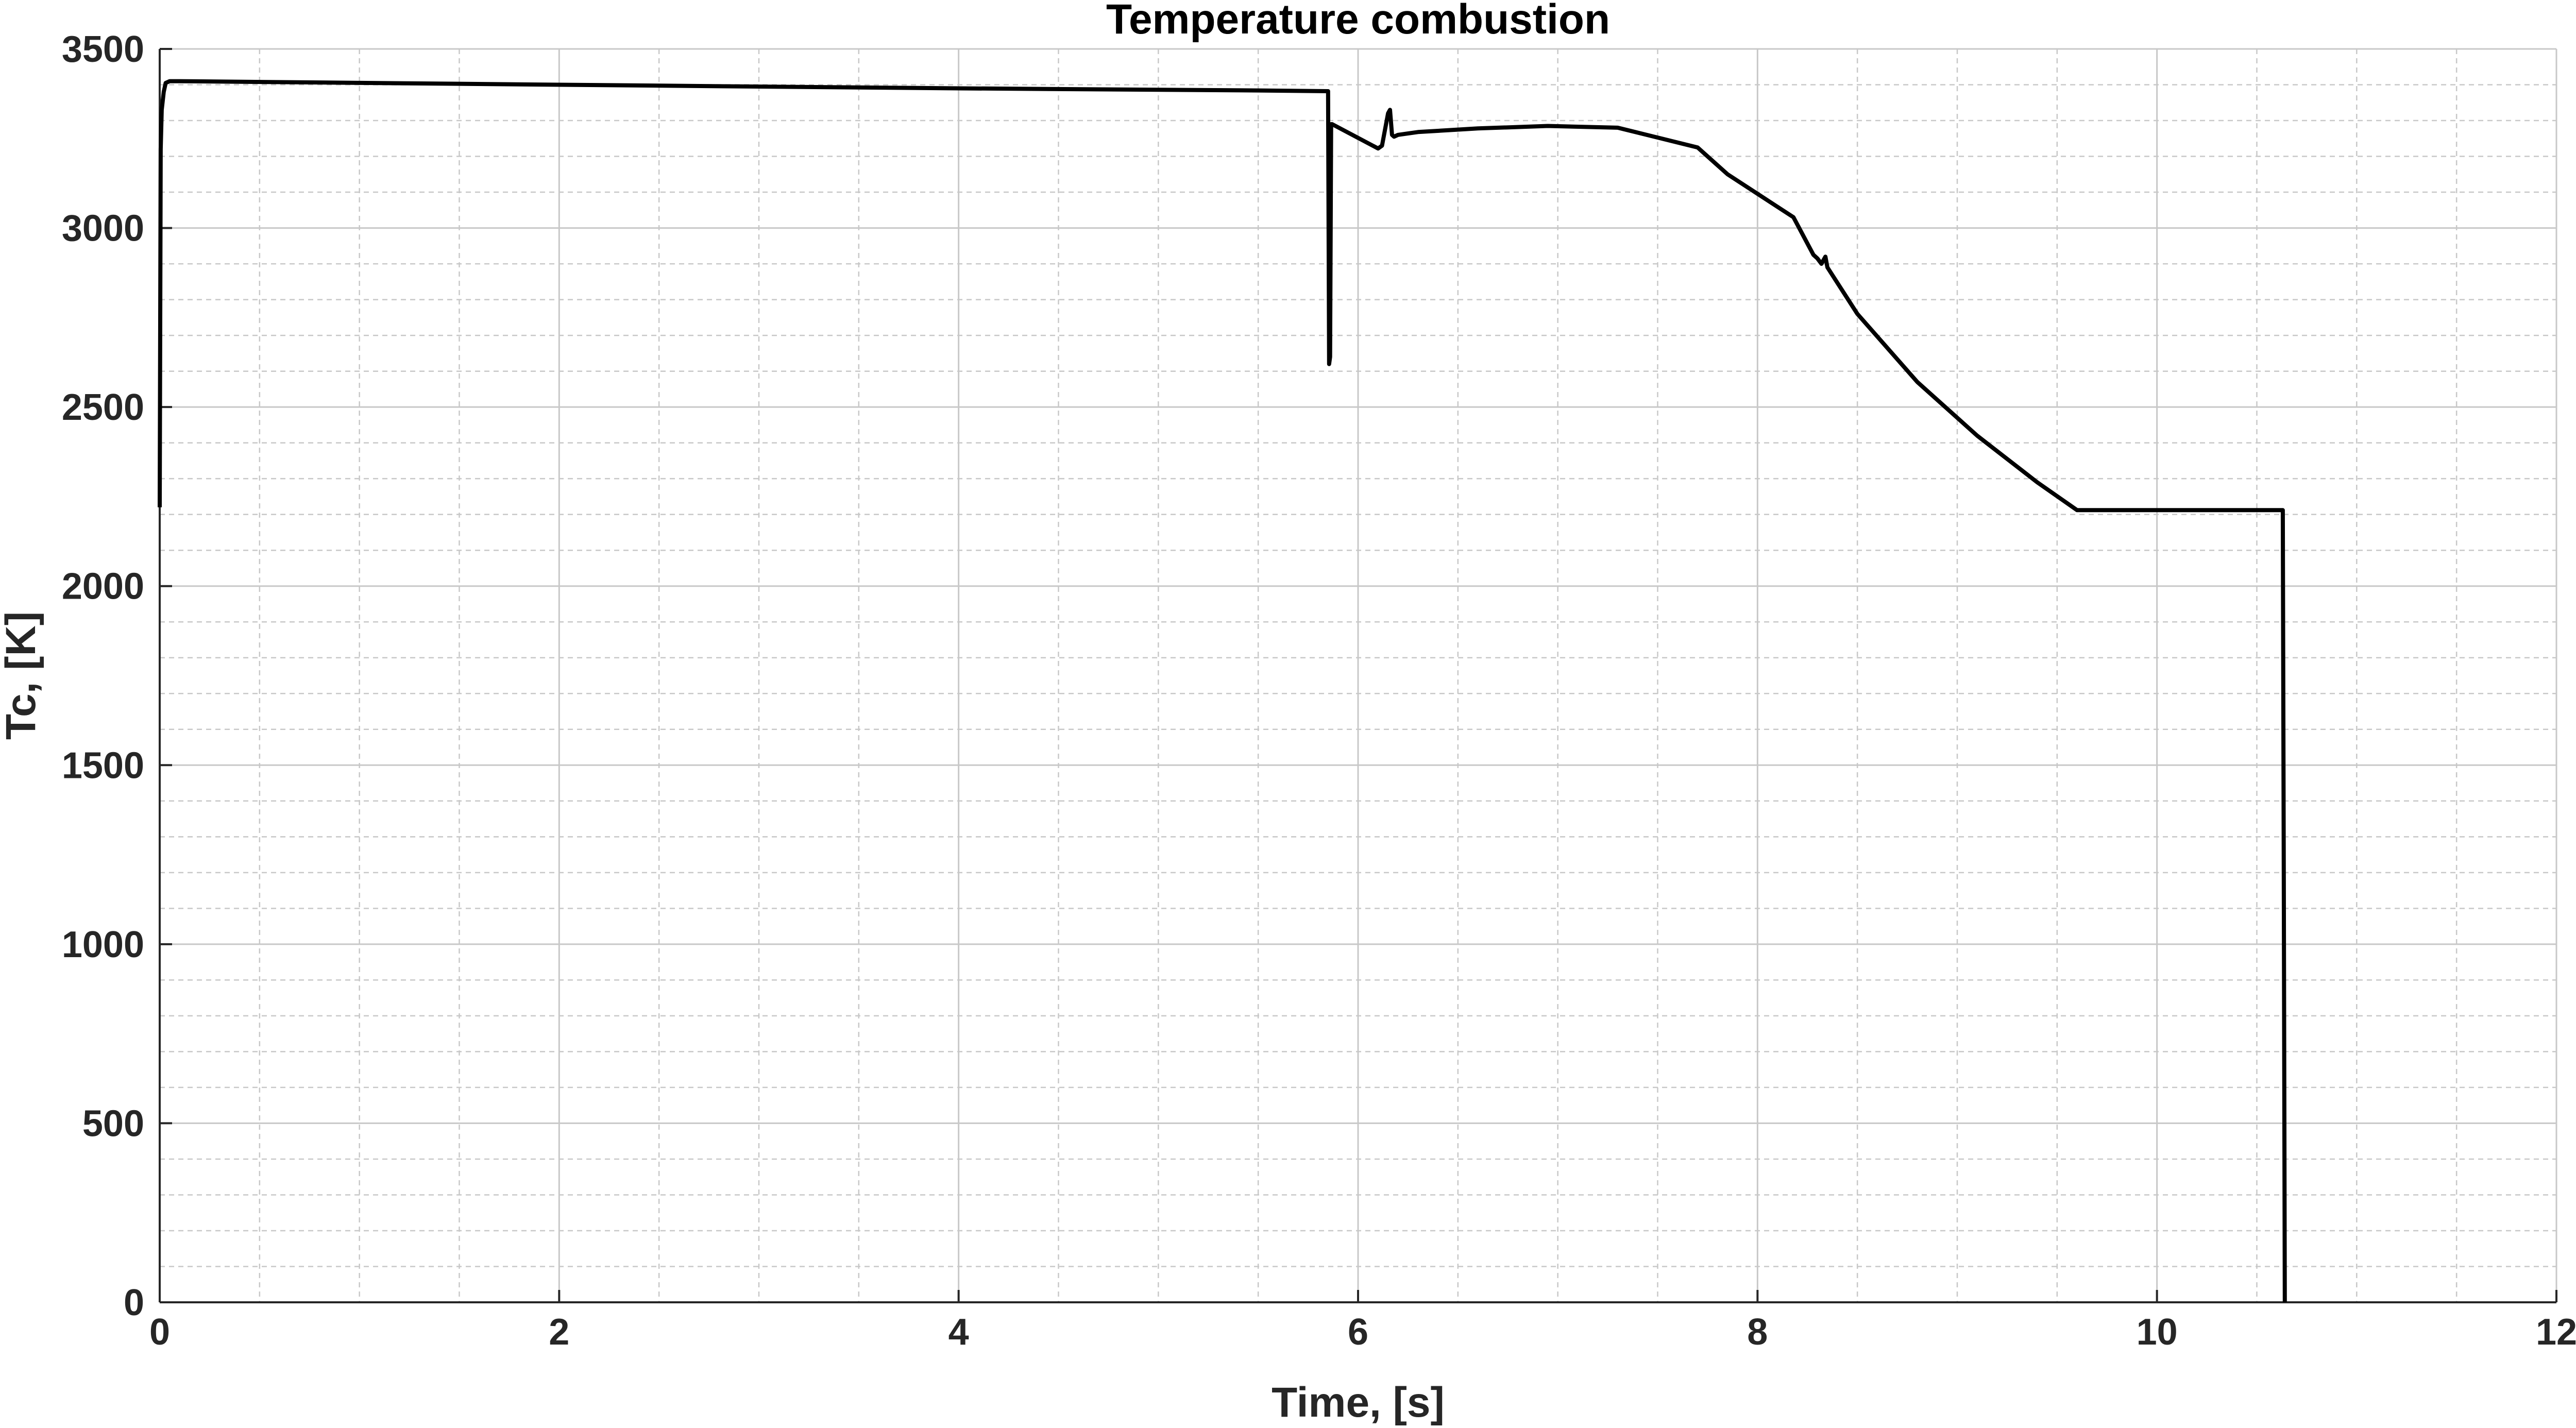  Describe the element at coordinates (103, 49) in the screenshot. I see `y-tick-label: 3500` at that location.